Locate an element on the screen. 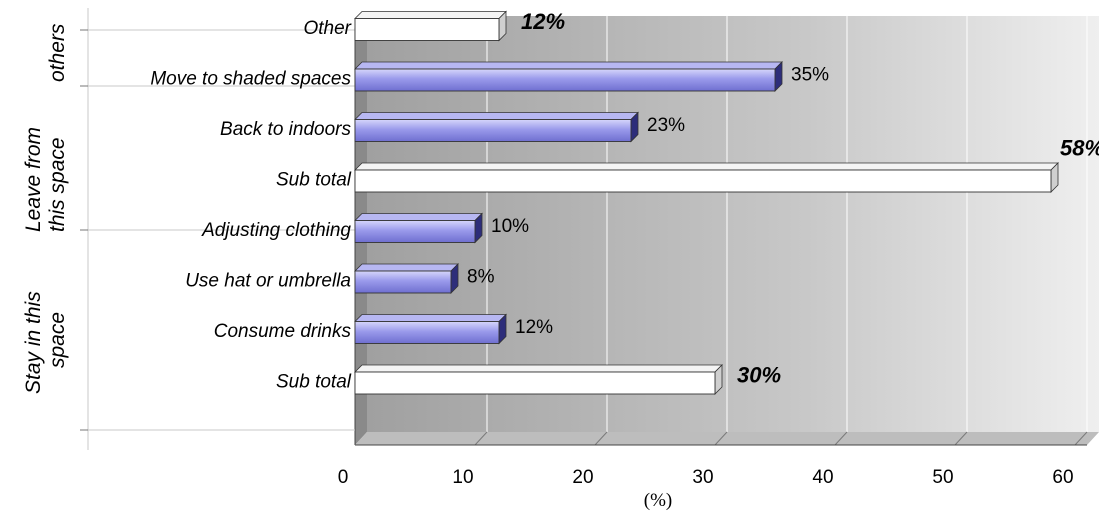  x-axis-label: (%) is located at coordinates (658, 500).